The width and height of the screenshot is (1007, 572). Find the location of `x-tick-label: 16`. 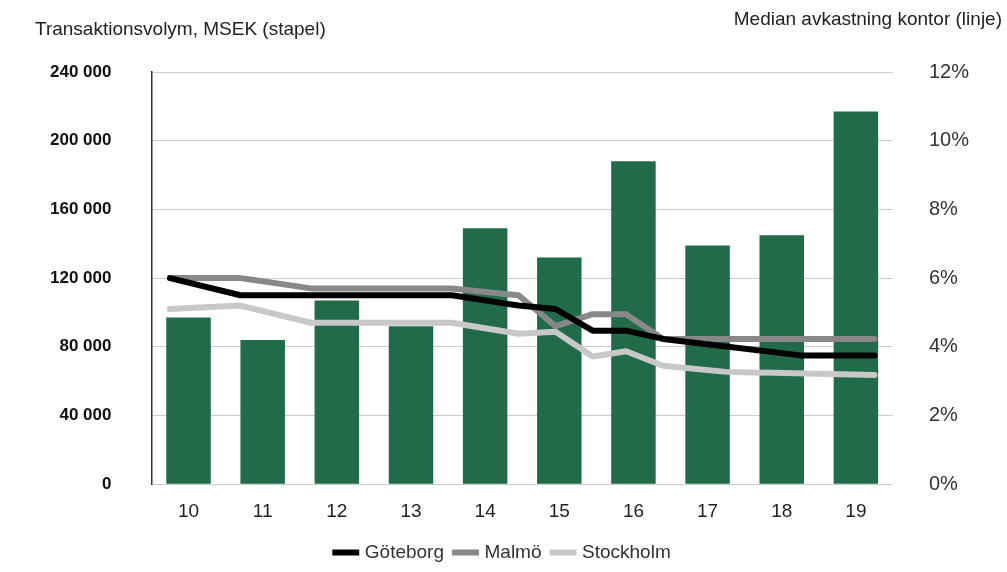

x-tick-label: 16 is located at coordinates (633, 510).